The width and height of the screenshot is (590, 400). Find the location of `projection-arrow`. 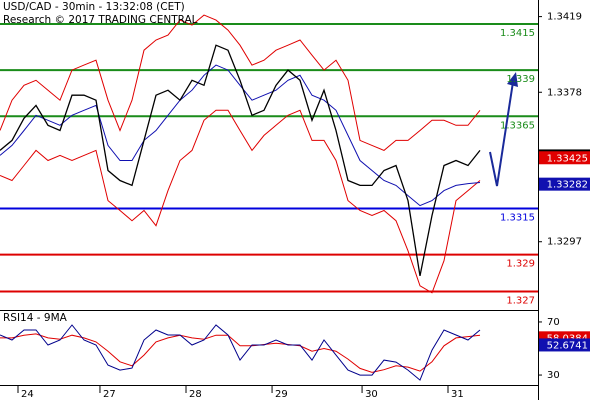

projection-arrow is located at coordinates (501, 134).